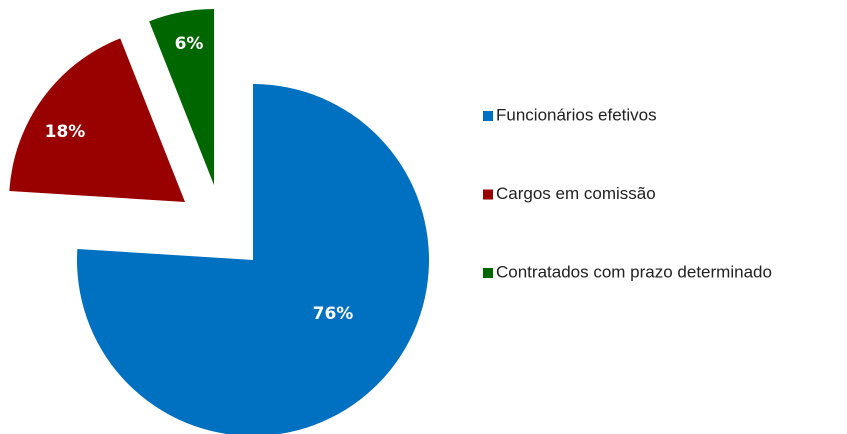  What do you see at coordinates (634, 271) in the screenshot?
I see `legend-label: Contratados com prazo determinado` at bounding box center [634, 271].